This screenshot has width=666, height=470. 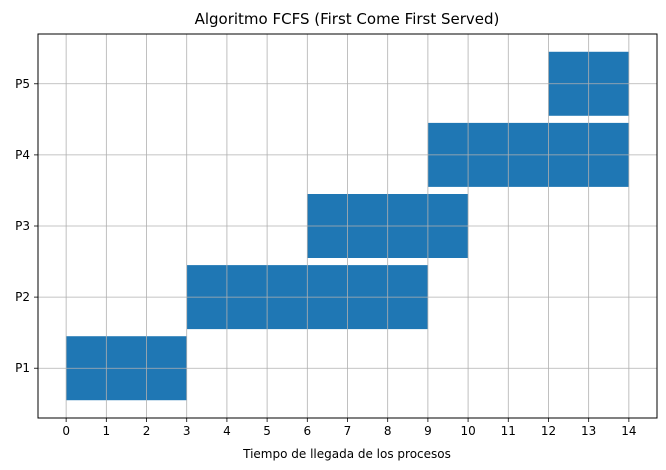 I want to click on x-tick-label: 10, so click(x=467, y=431).